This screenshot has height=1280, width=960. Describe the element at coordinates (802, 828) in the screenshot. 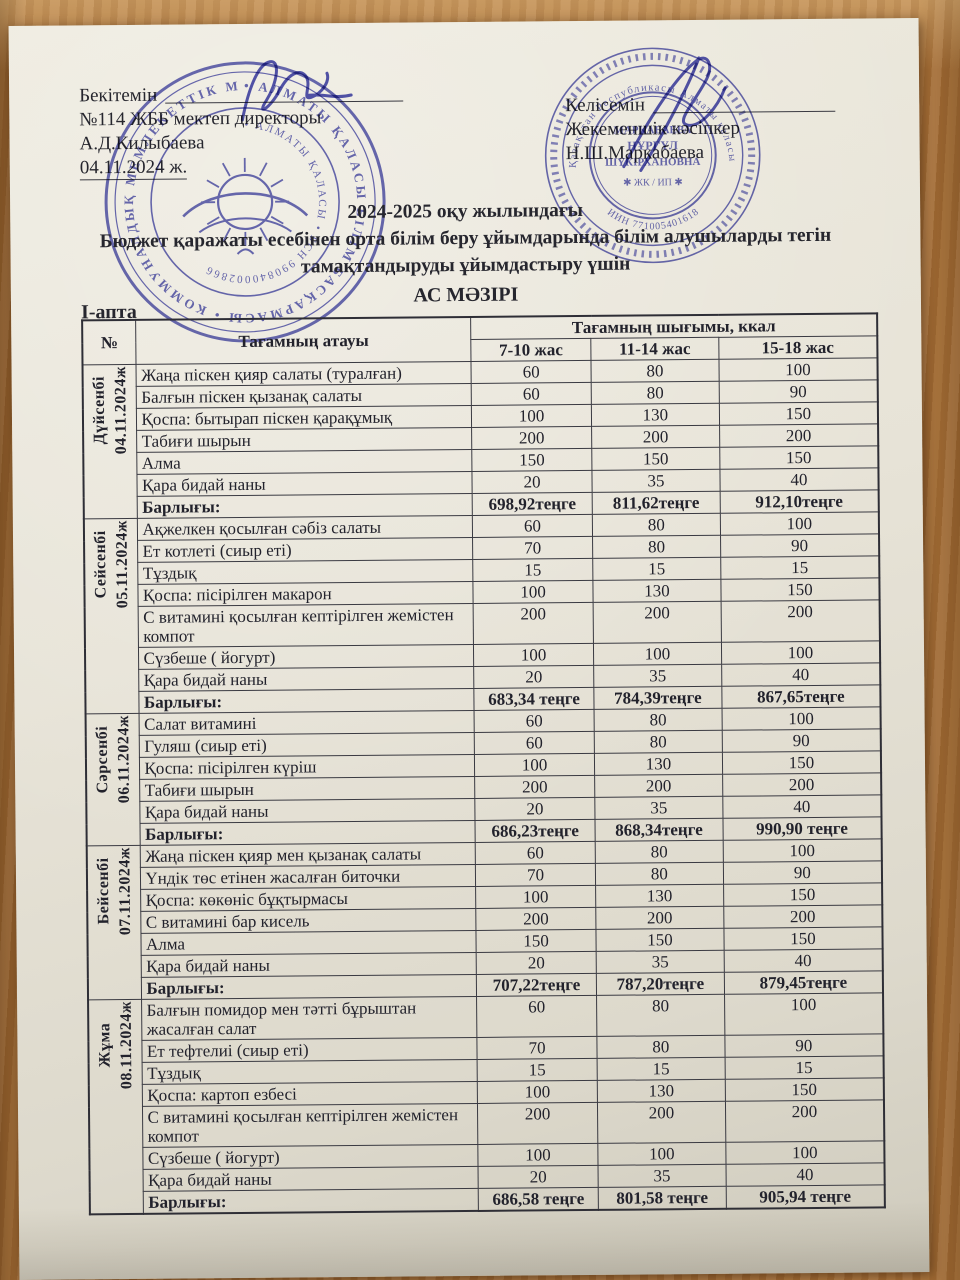

I see `total-value: 990,90 теңге` at that location.